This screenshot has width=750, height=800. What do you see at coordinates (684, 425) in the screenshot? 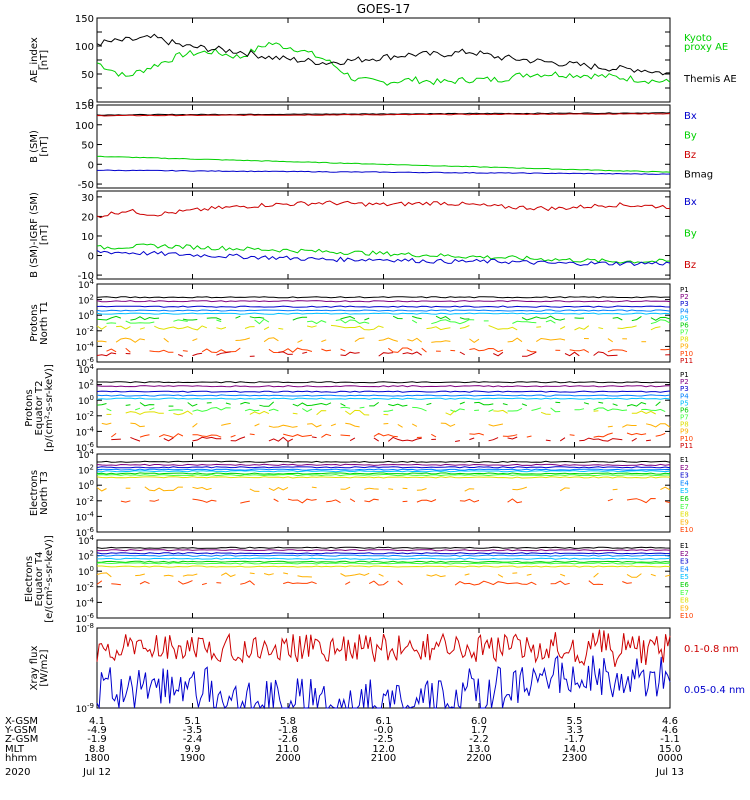
I see `legend-label: P8` at bounding box center [684, 425].